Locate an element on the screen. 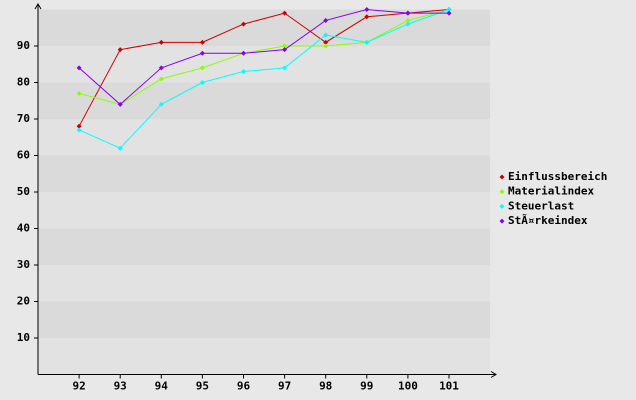 The height and width of the screenshot is (400, 636). y-tick-label: 60 is located at coordinates (23, 155).